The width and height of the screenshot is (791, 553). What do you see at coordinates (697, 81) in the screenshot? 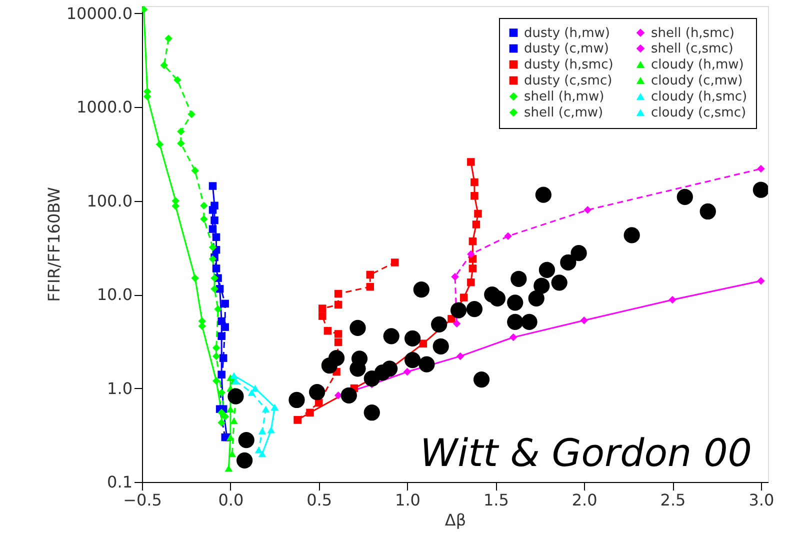
I see `legend-label: cloudy (c,mw)` at bounding box center [697, 81].